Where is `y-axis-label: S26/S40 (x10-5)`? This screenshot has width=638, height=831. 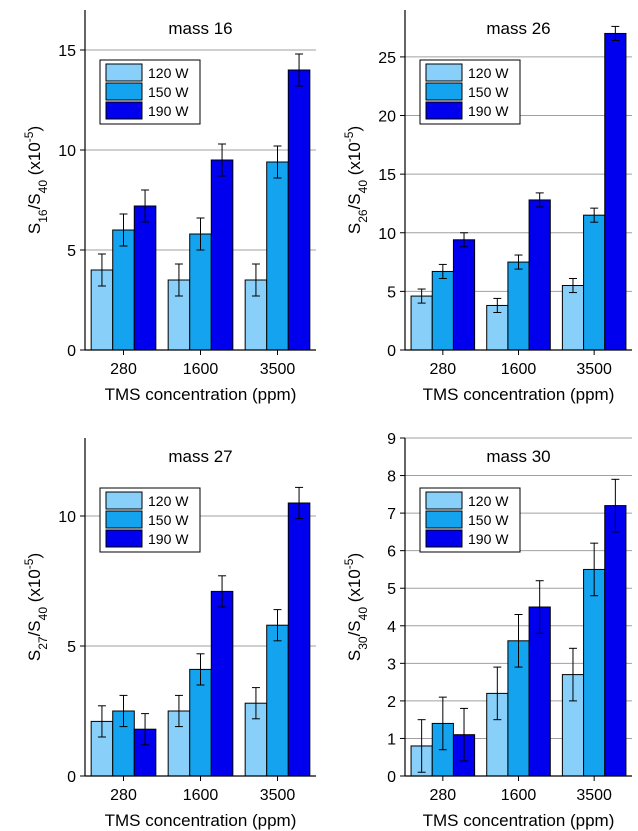 y-axis-label: S26/S40 (x10-5) is located at coordinates (356, 180).